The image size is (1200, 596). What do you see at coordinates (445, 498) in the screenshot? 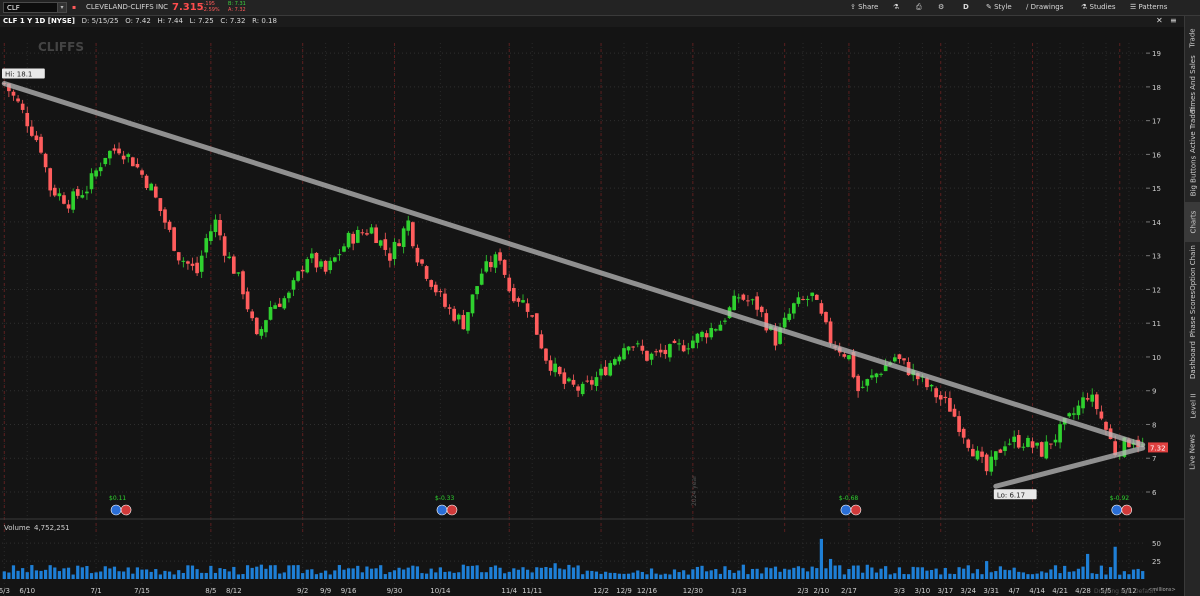
I see `earnings-value: $-0.33` at bounding box center [445, 498].